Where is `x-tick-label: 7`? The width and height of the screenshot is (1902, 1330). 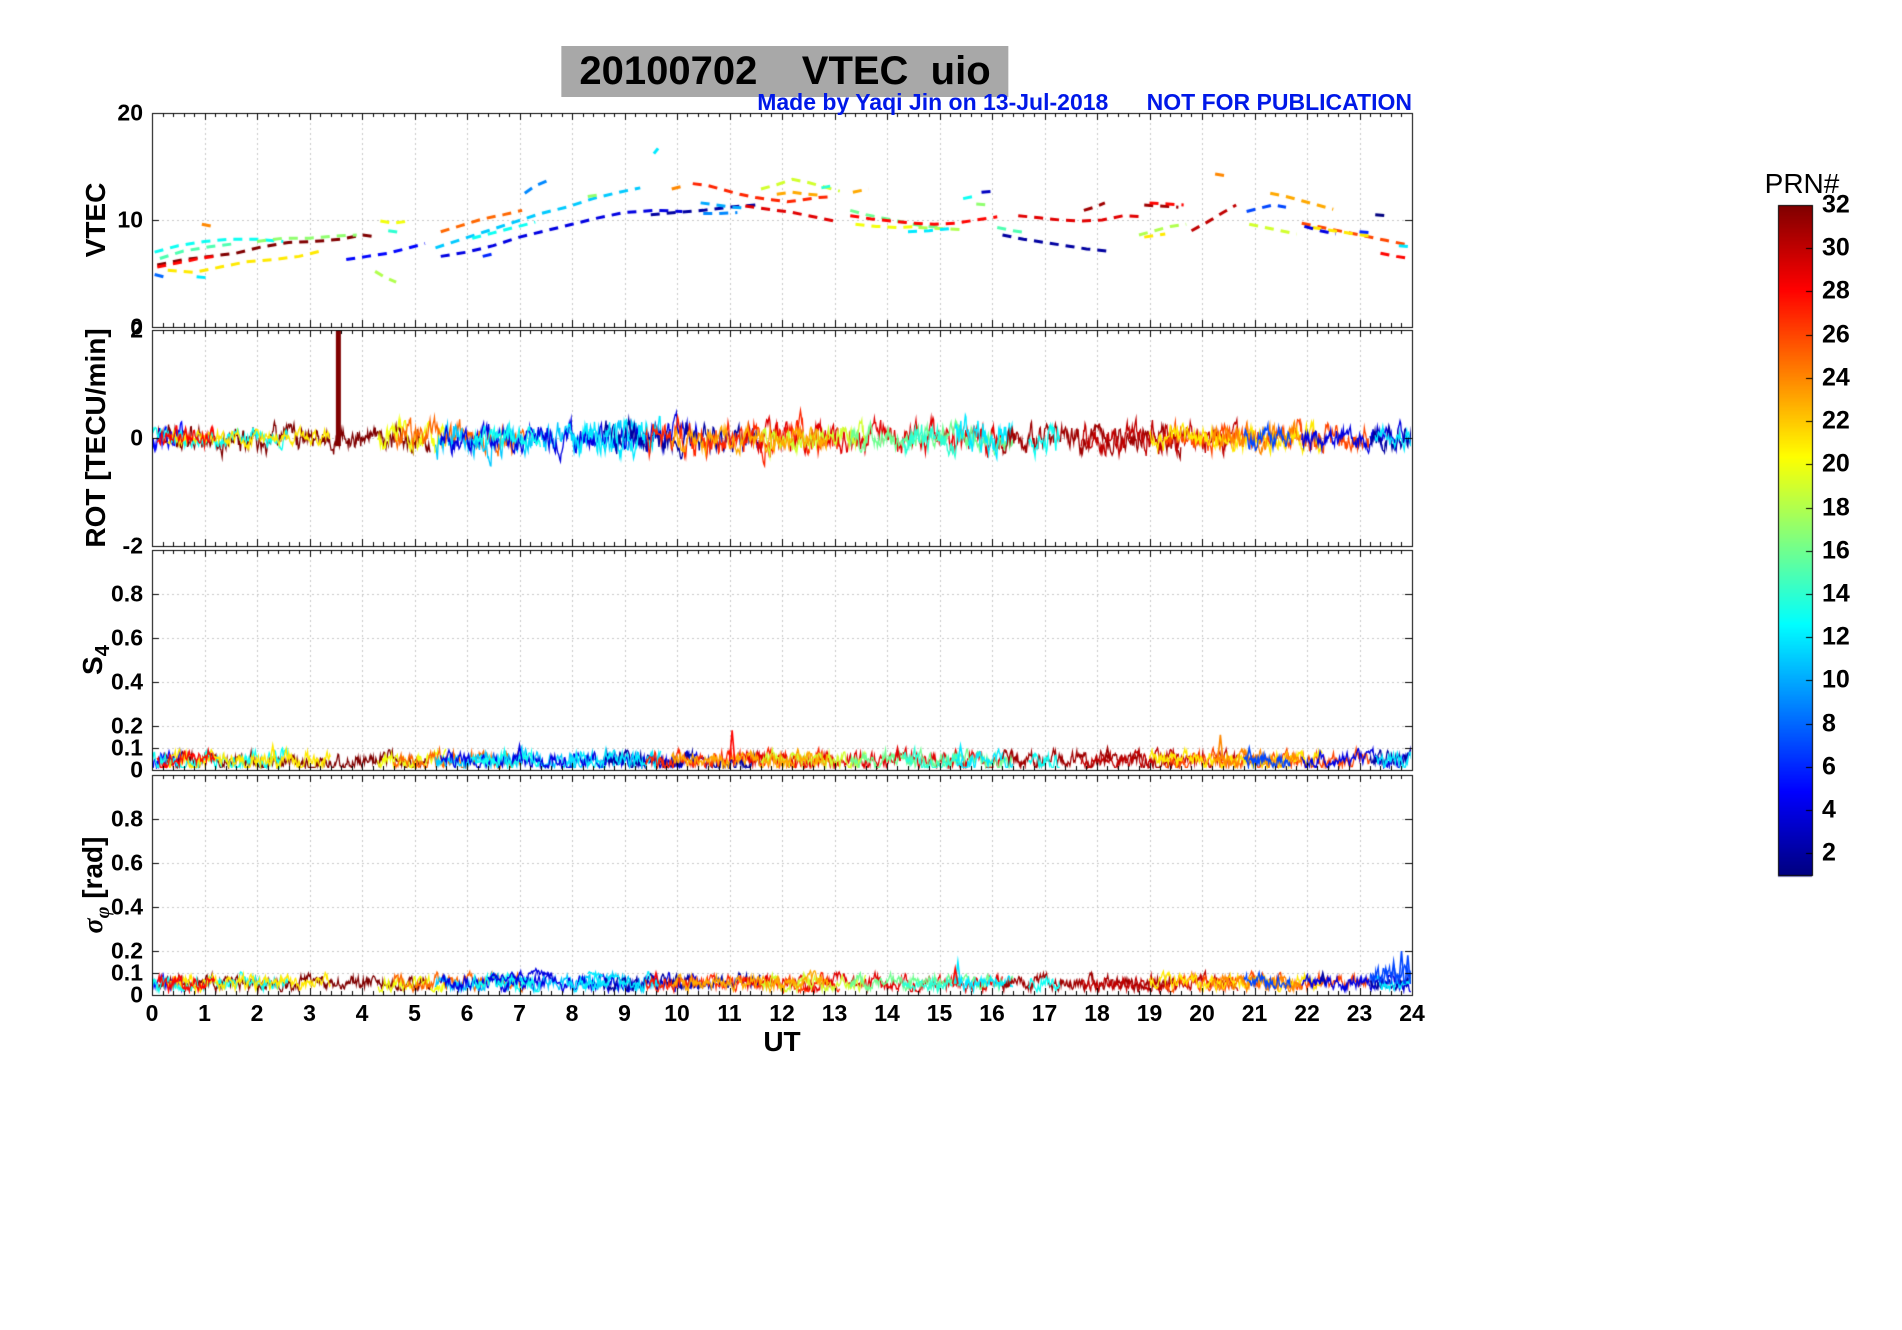
x-tick-label: 7 is located at coordinates (519, 1013).